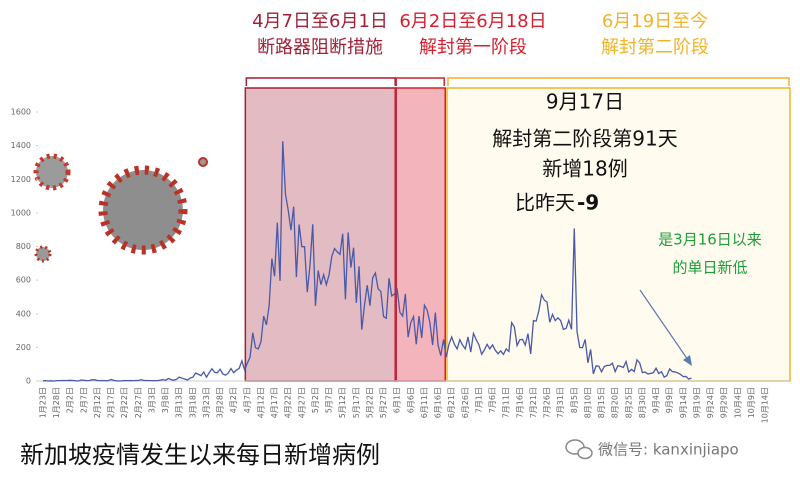  I want to click on x-tick-label: 6月21日, so click(451, 402).